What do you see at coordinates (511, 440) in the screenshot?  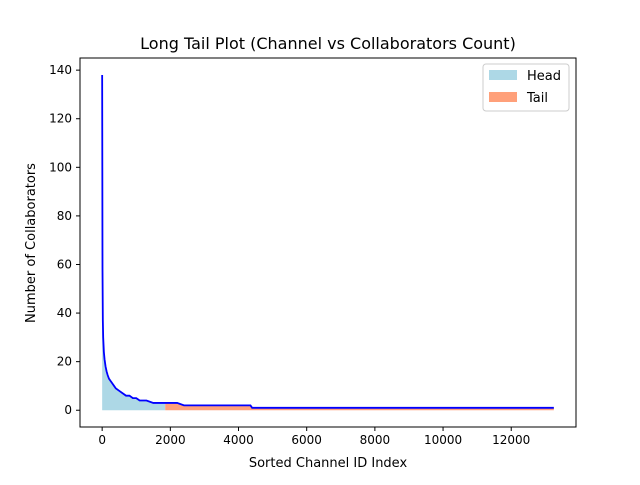 I see `x-tick-label: 12000` at bounding box center [511, 440].